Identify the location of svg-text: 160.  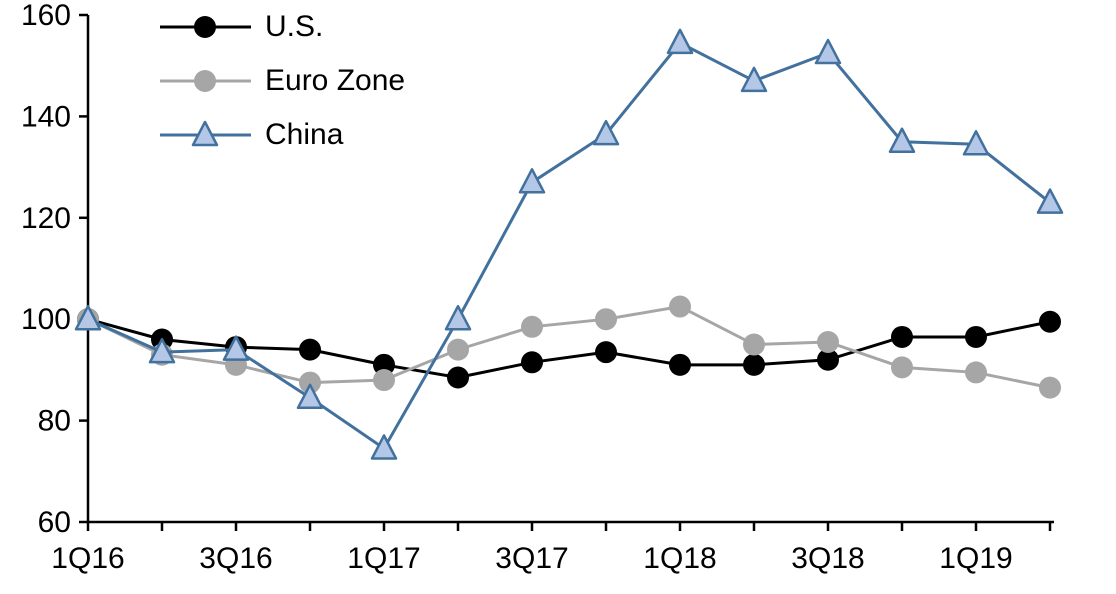
(46, 16).